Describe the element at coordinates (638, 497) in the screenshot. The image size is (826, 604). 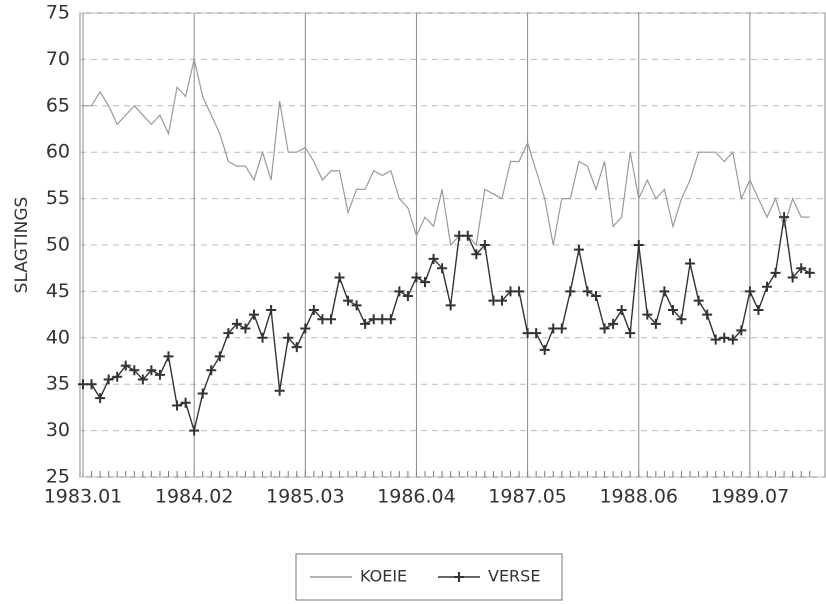
I see `x-tick-label: 1988.06` at that location.